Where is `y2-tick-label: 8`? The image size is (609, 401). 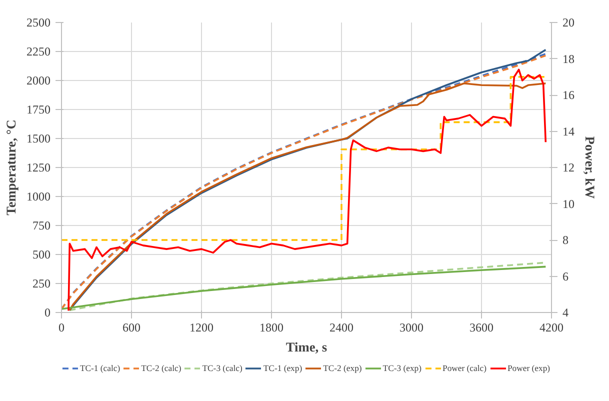
y2-tick-label: 8 is located at coordinates (565, 240).